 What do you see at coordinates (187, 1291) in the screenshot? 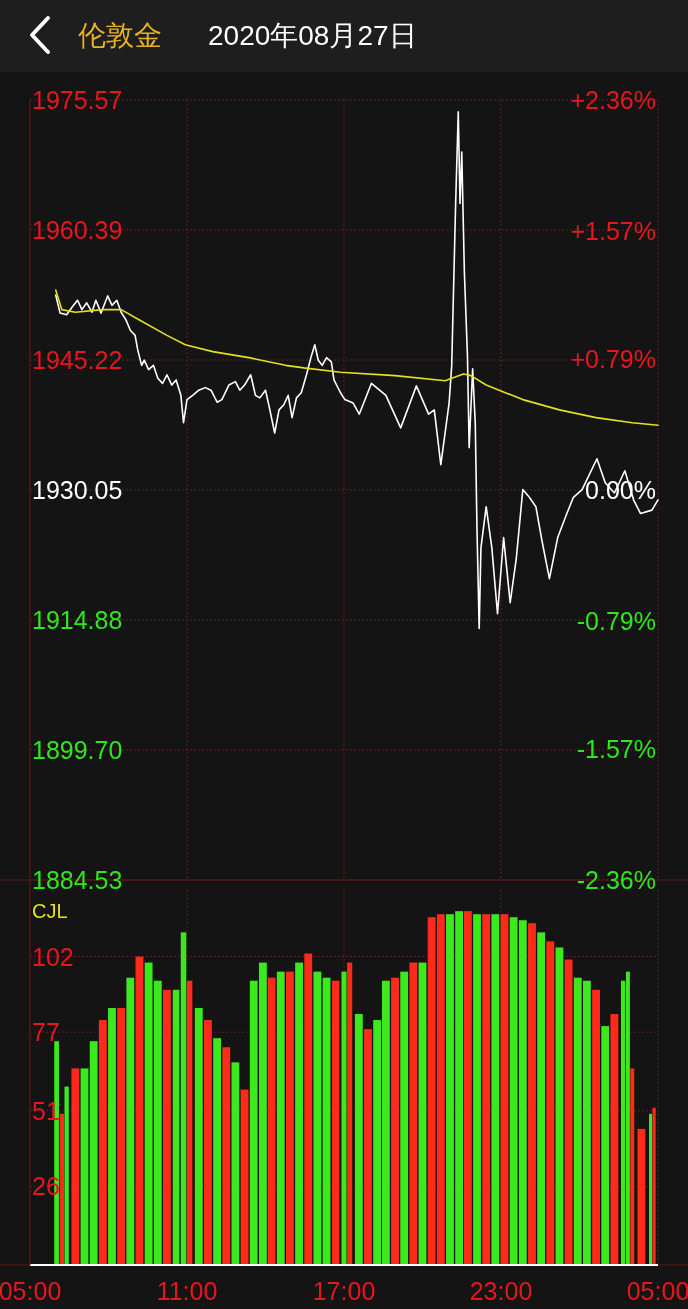
I see `xtick: 11:00` at bounding box center [187, 1291].